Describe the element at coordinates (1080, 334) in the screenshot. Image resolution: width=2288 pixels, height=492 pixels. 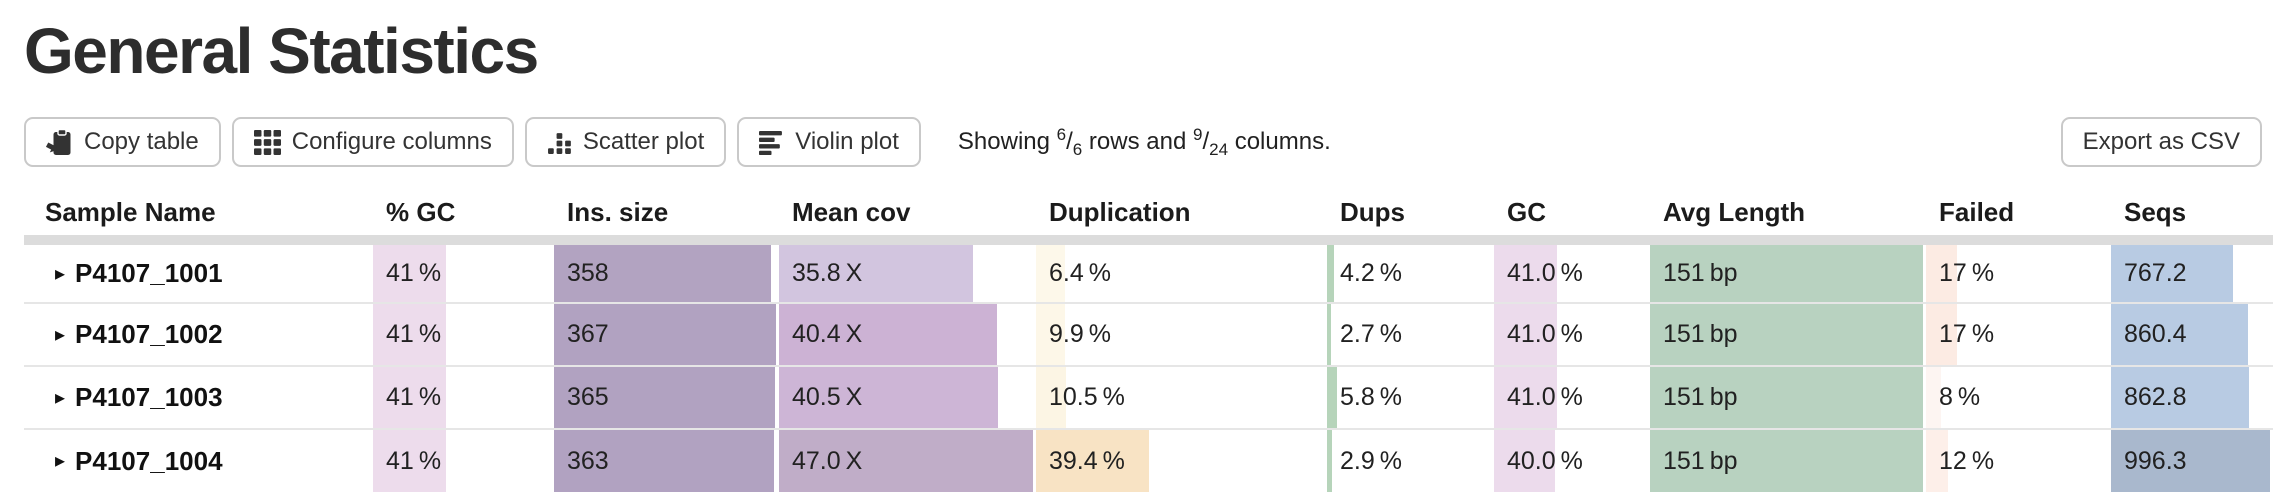
I see `cell-value: 9.9 %` at that location.